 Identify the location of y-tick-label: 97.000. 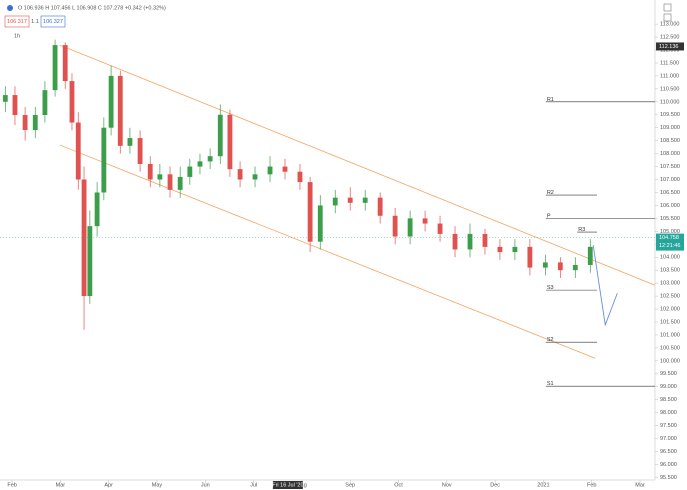
(668, 439).